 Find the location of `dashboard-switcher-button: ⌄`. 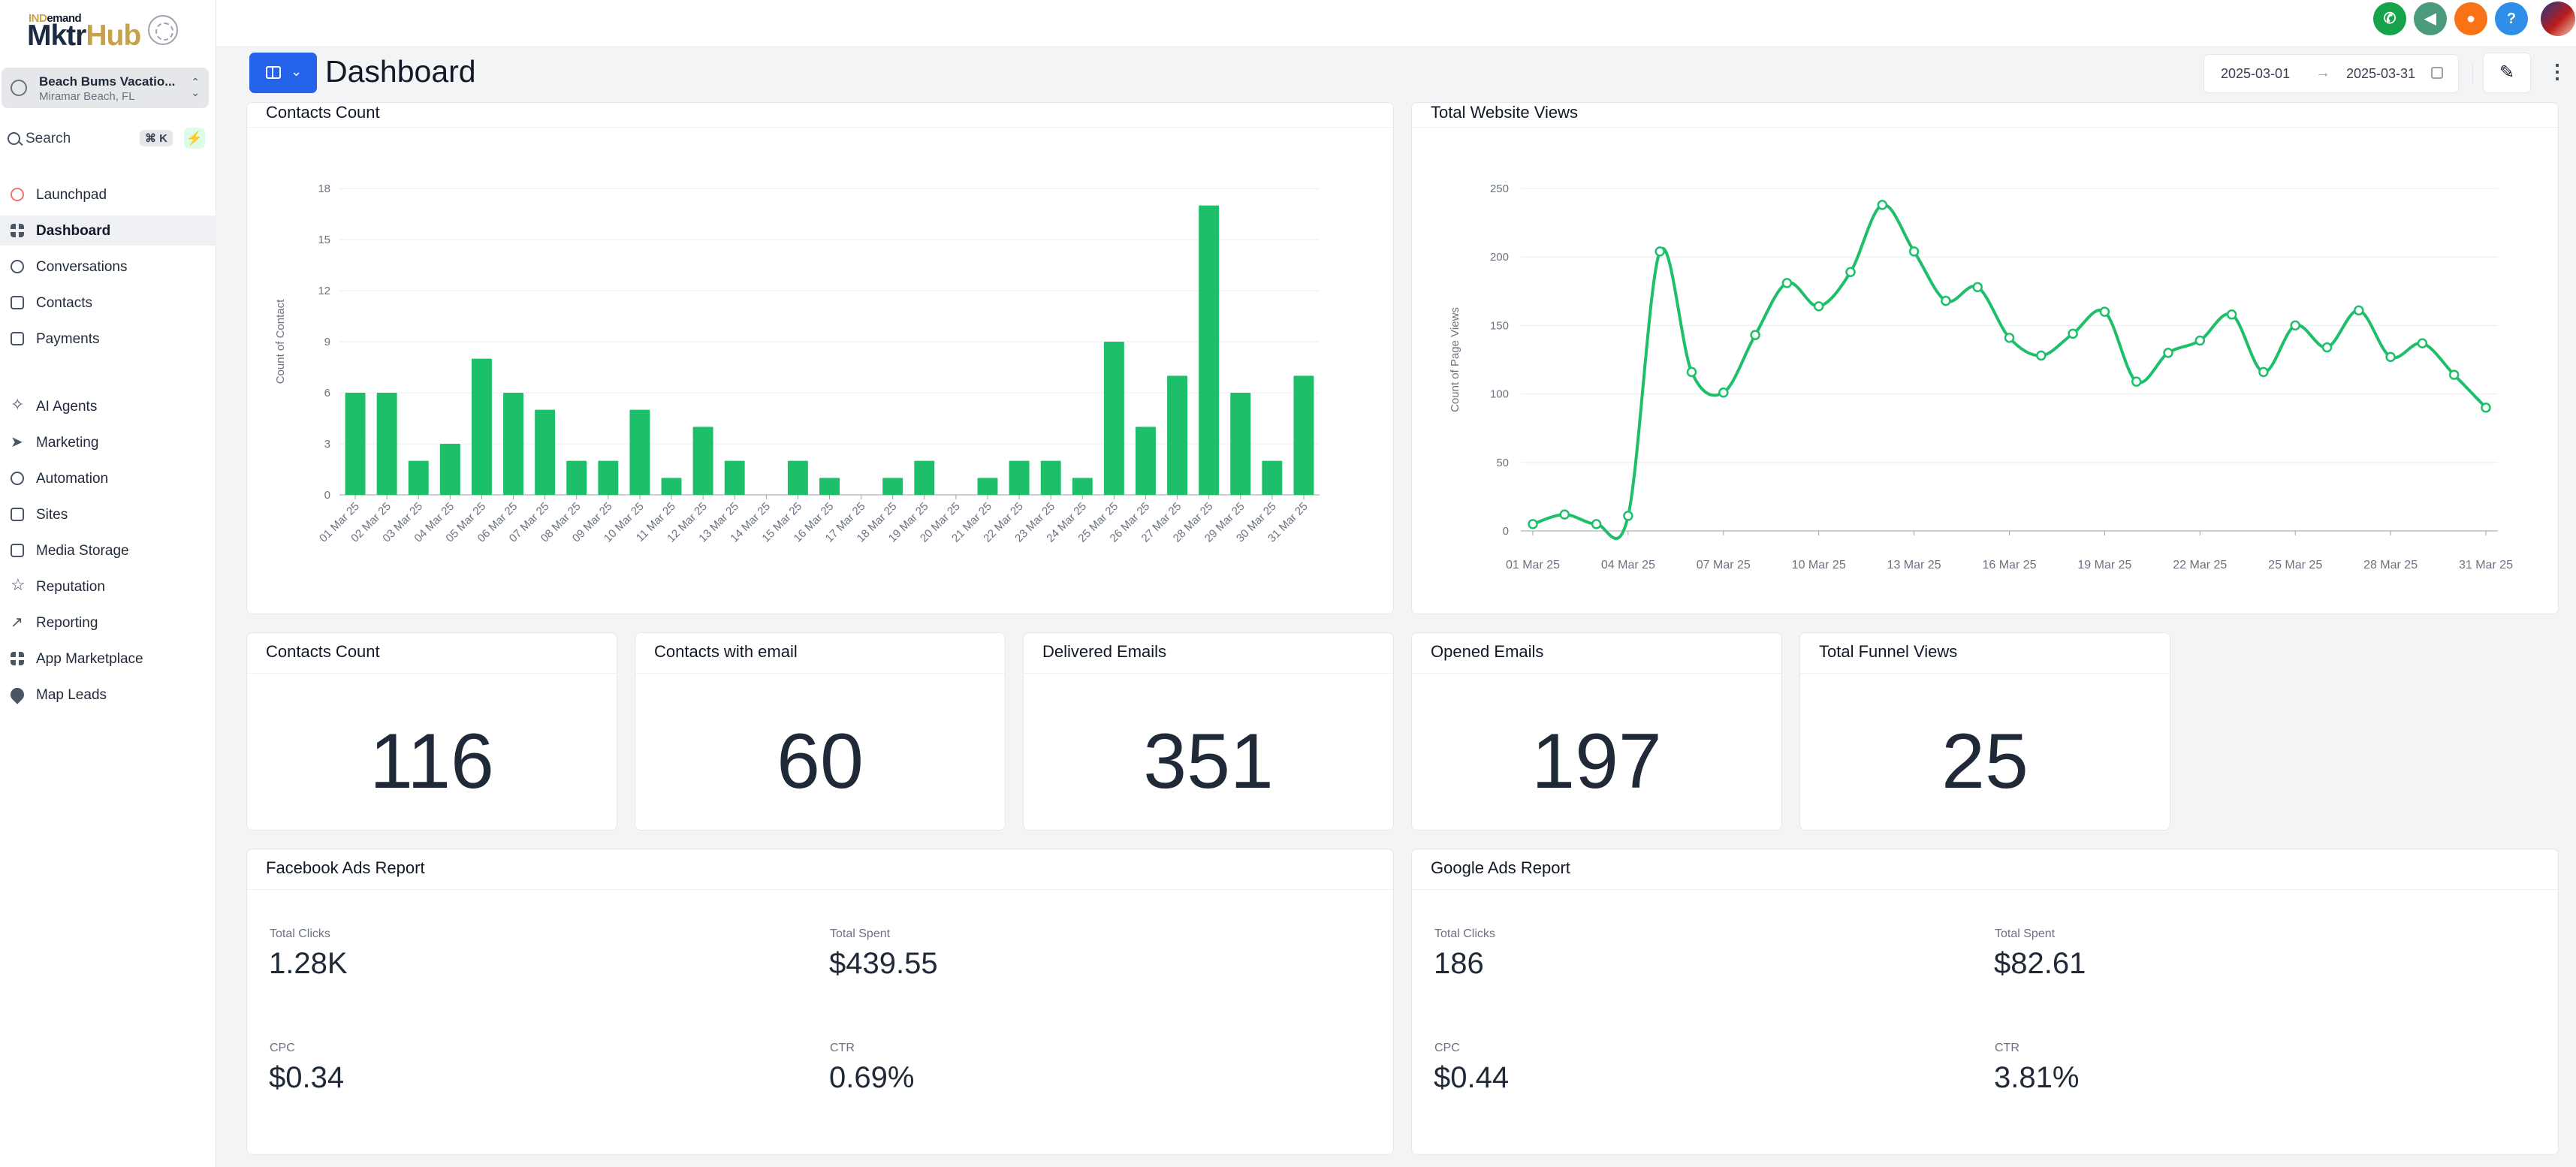

dashboard-switcher-button: ⌄ is located at coordinates (283, 73).